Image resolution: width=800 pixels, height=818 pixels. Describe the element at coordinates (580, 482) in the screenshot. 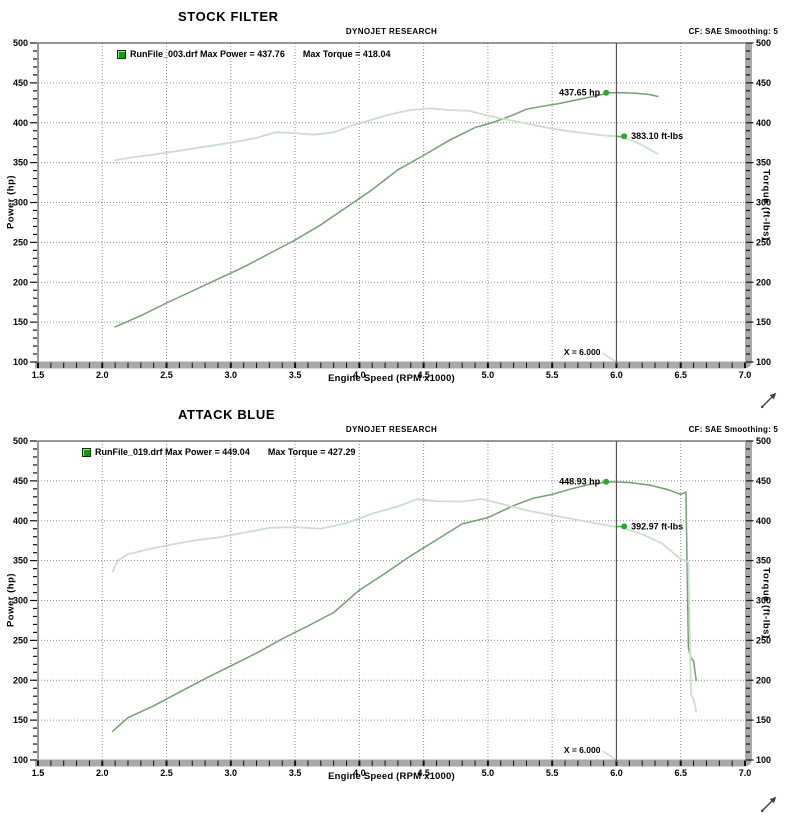

I see `power-cursor-value: 448.93 hp` at that location.